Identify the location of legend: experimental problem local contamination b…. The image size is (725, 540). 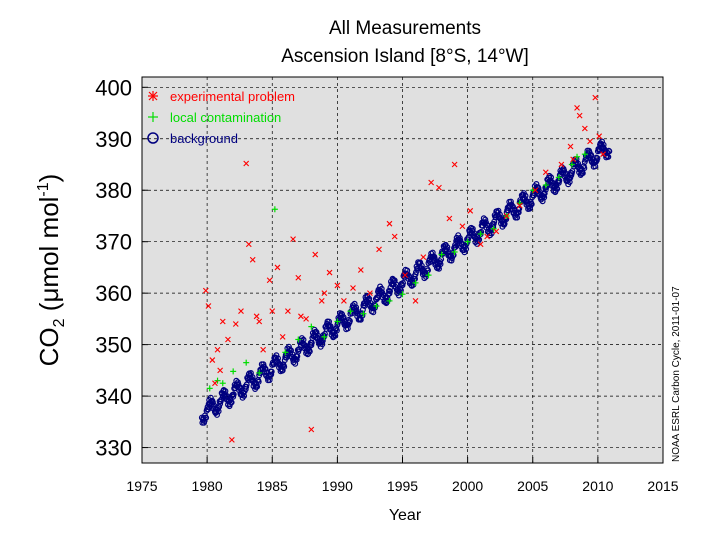
(221, 117).